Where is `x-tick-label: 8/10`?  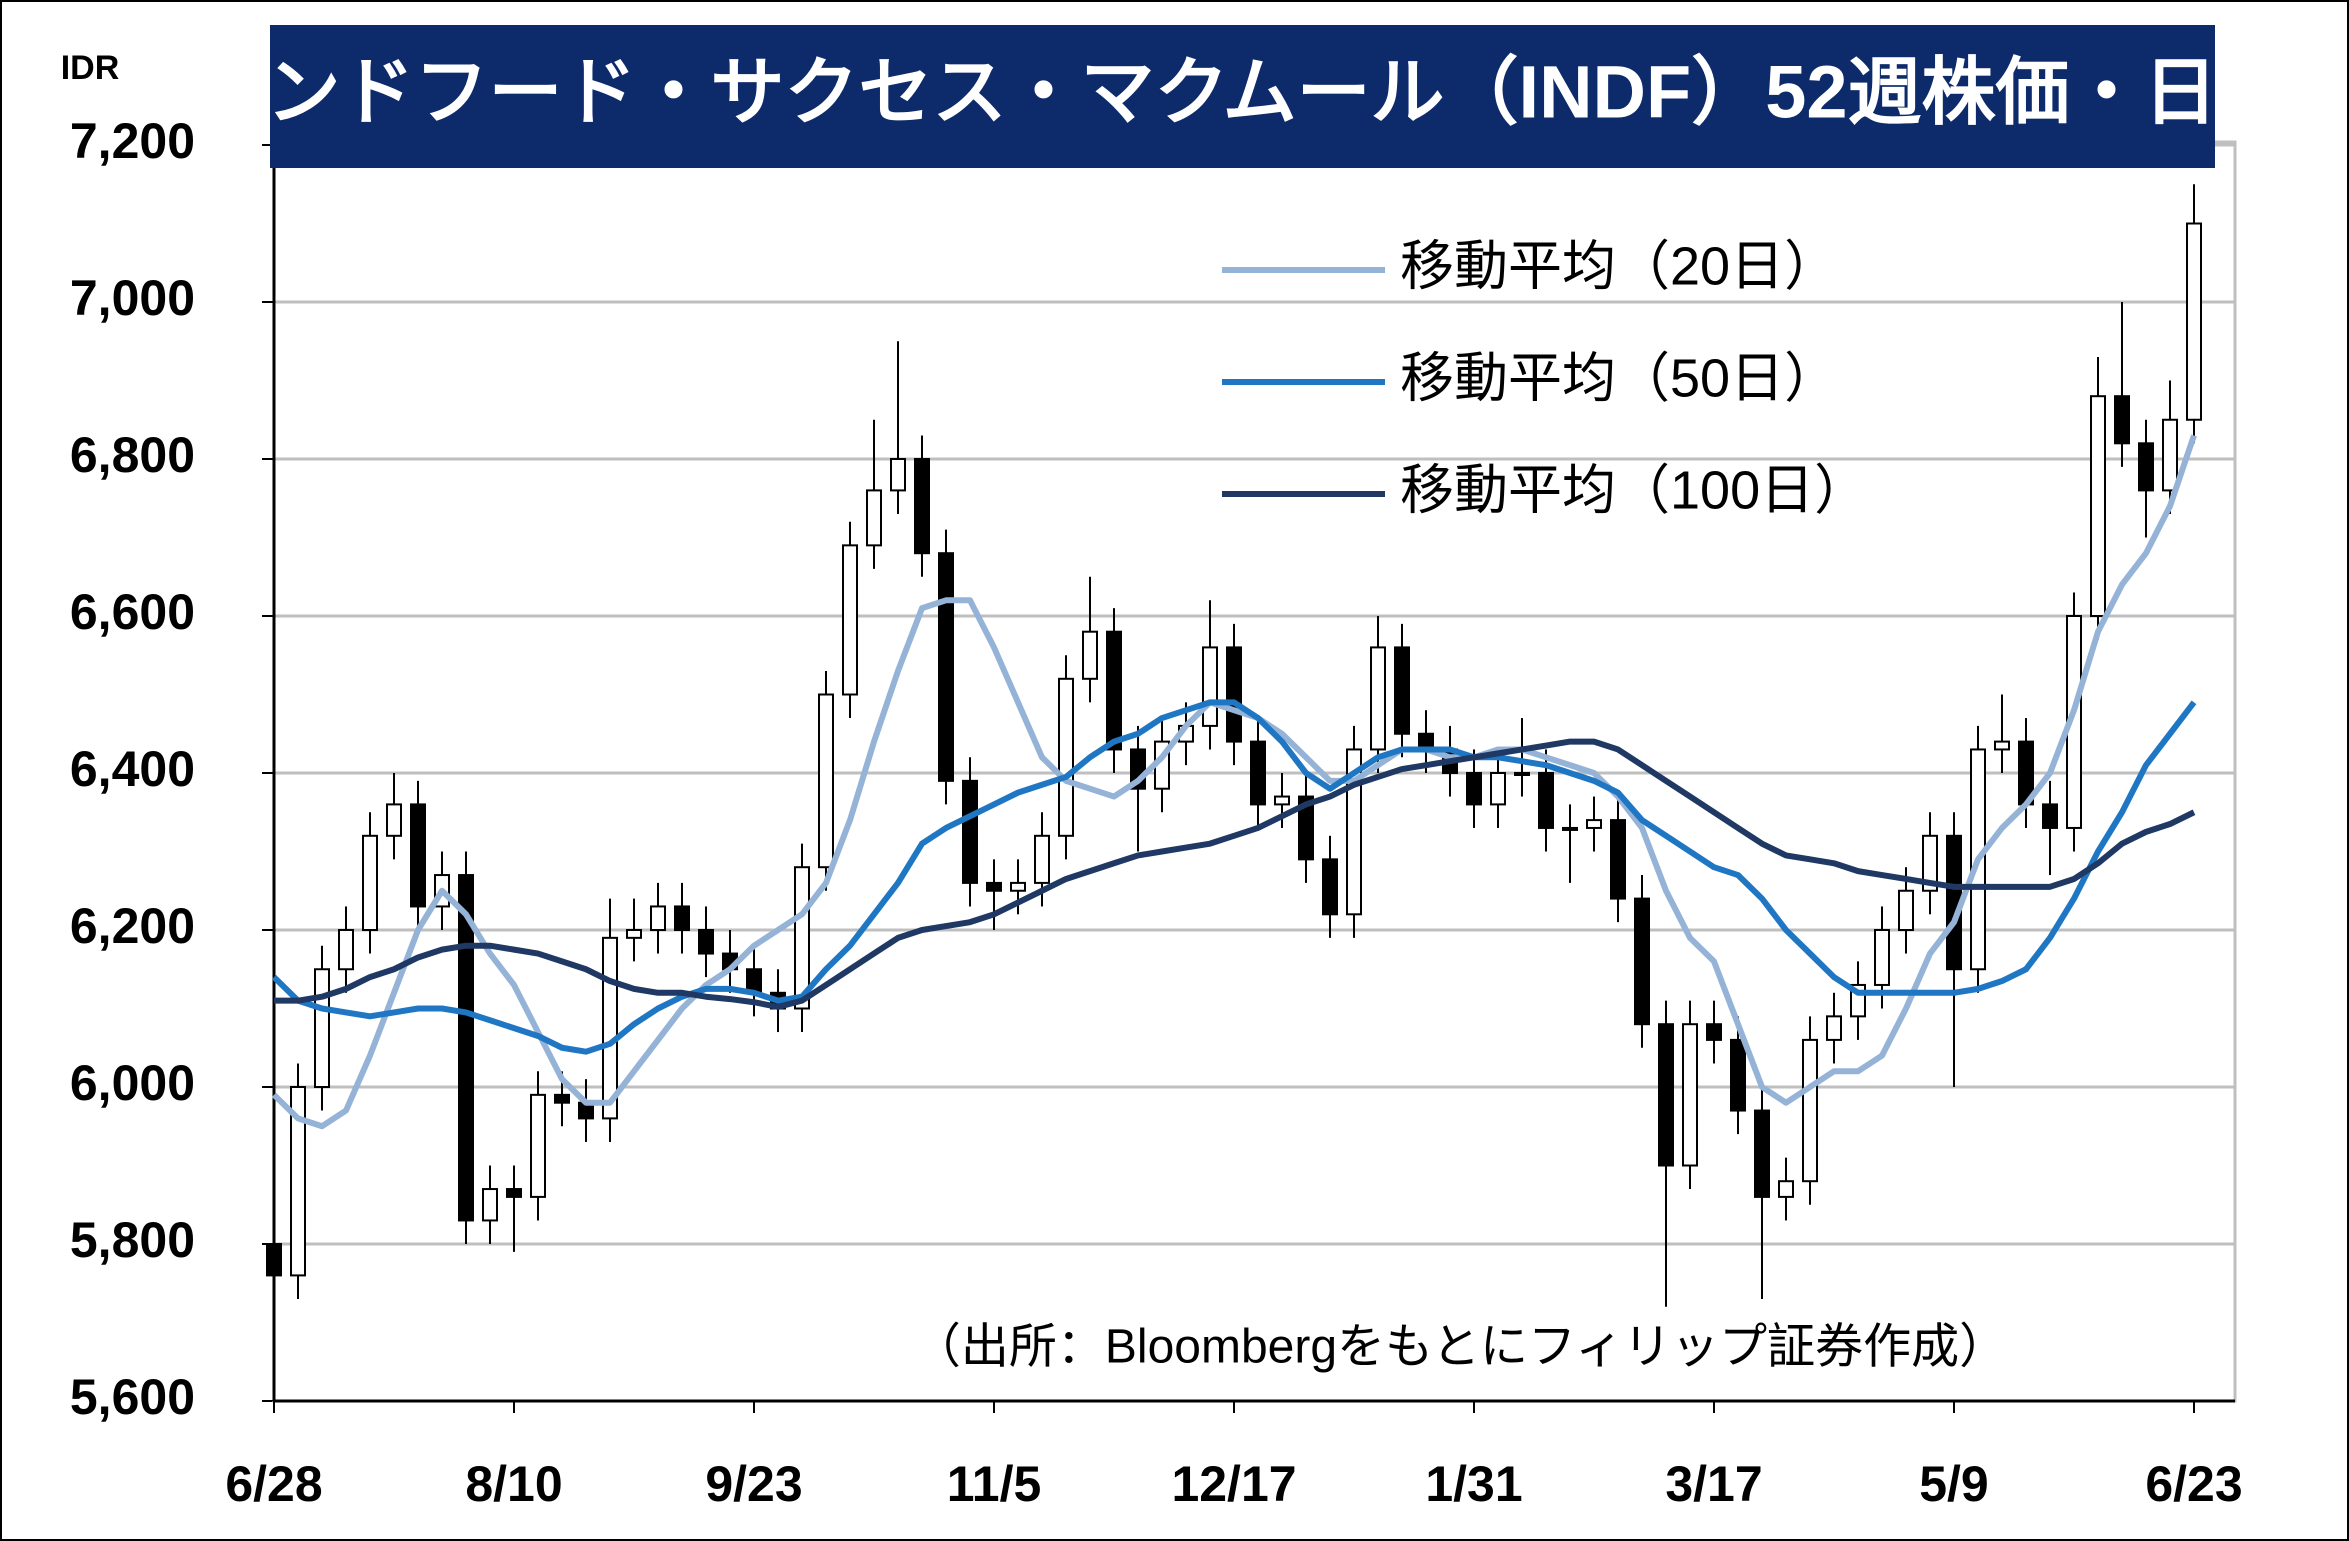
x-tick-label: 8/10 is located at coordinates (513, 1484).